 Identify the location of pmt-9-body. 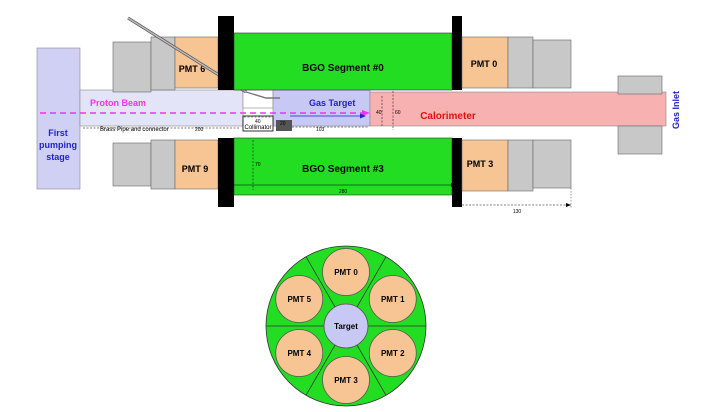
(196, 164).